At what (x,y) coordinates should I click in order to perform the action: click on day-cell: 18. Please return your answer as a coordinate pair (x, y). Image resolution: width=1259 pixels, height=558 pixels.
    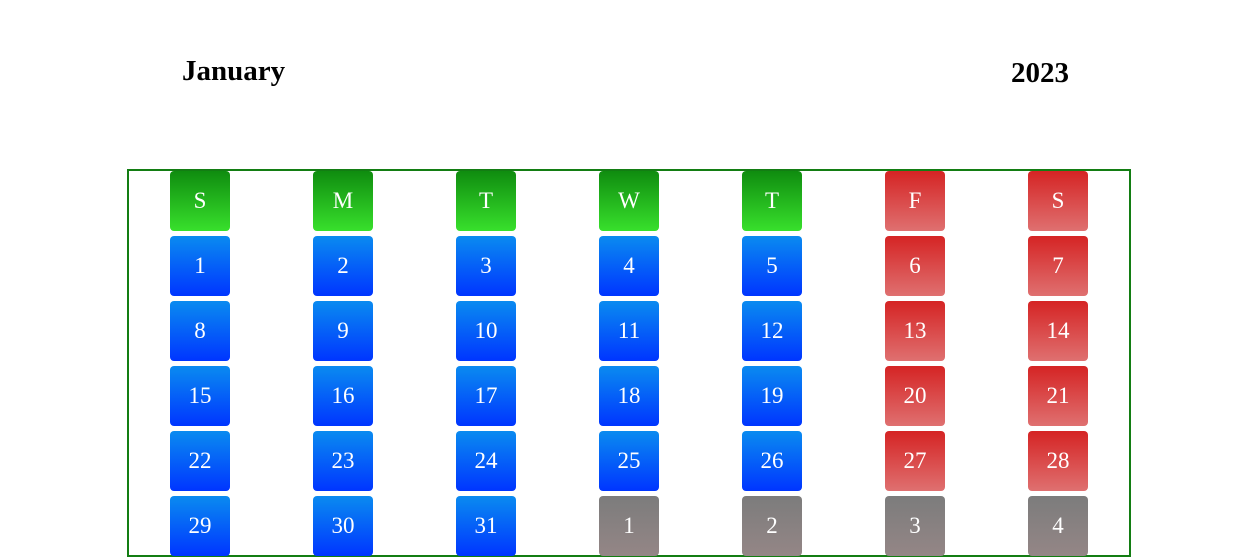
    Looking at the image, I should click on (629, 396).